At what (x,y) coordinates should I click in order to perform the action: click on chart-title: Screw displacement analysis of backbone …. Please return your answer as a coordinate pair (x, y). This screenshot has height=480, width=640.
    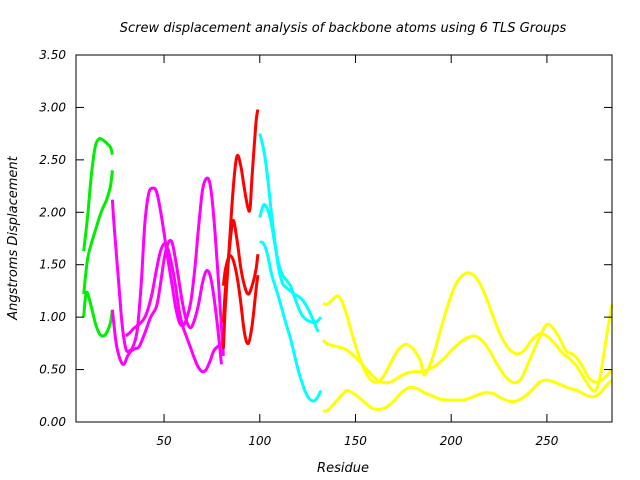
    Looking at the image, I should click on (343, 28).